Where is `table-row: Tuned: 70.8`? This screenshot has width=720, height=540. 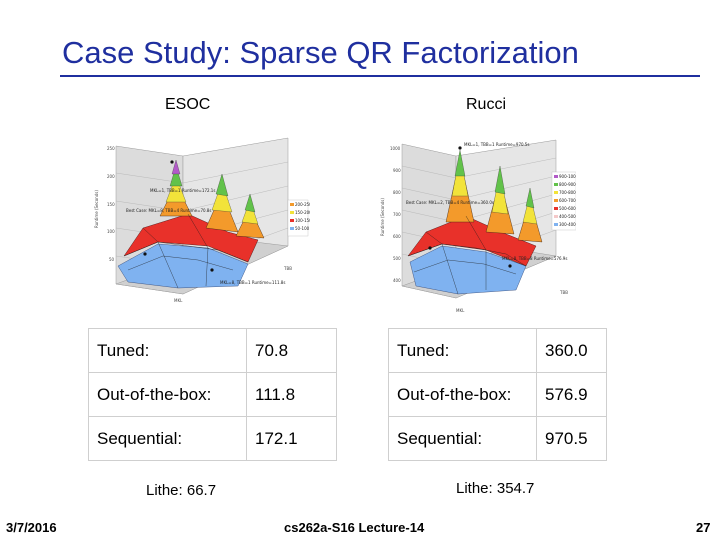
table-row: Tuned: 70.8 is located at coordinates (212, 350).